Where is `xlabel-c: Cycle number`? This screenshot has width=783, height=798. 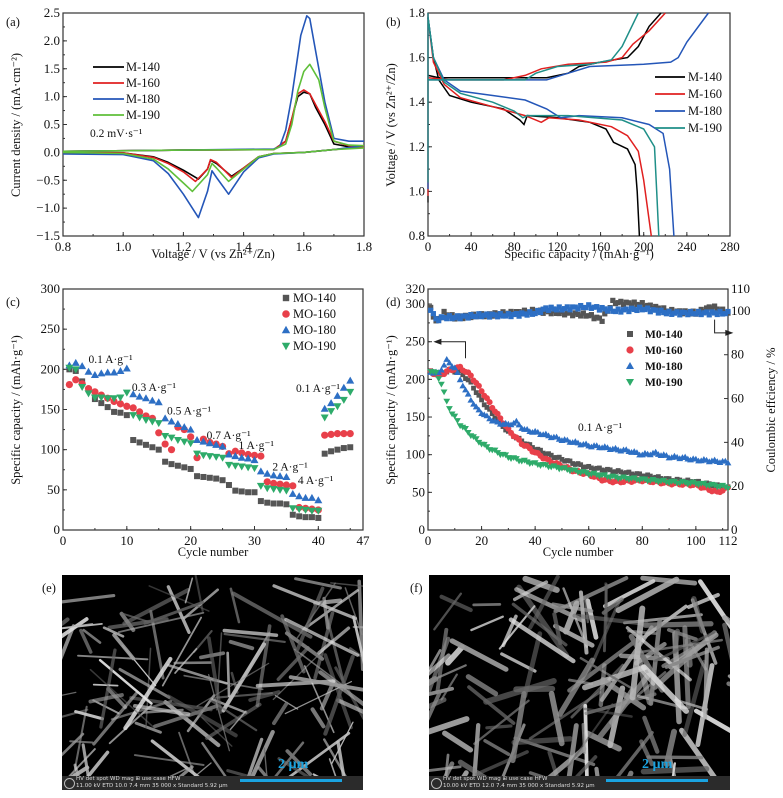
xlabel-c: Cycle number is located at coordinates (213, 552).